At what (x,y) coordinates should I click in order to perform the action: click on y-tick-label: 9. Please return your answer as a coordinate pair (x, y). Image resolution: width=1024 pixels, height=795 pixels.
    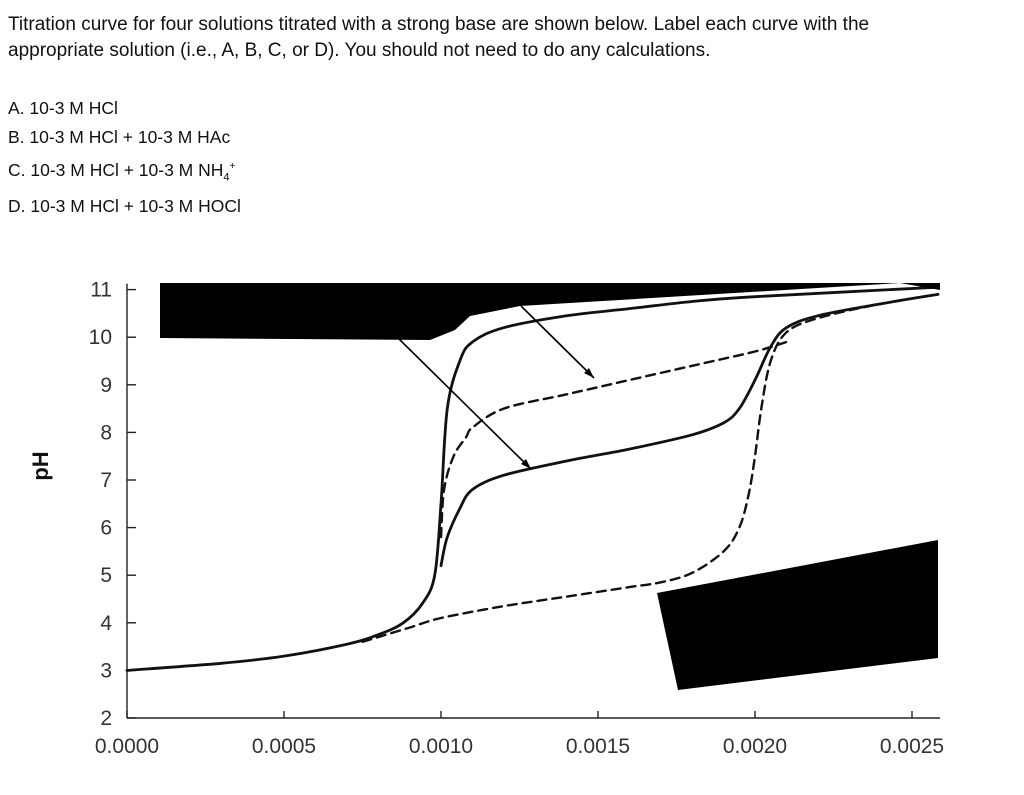
    Looking at the image, I should click on (106, 385).